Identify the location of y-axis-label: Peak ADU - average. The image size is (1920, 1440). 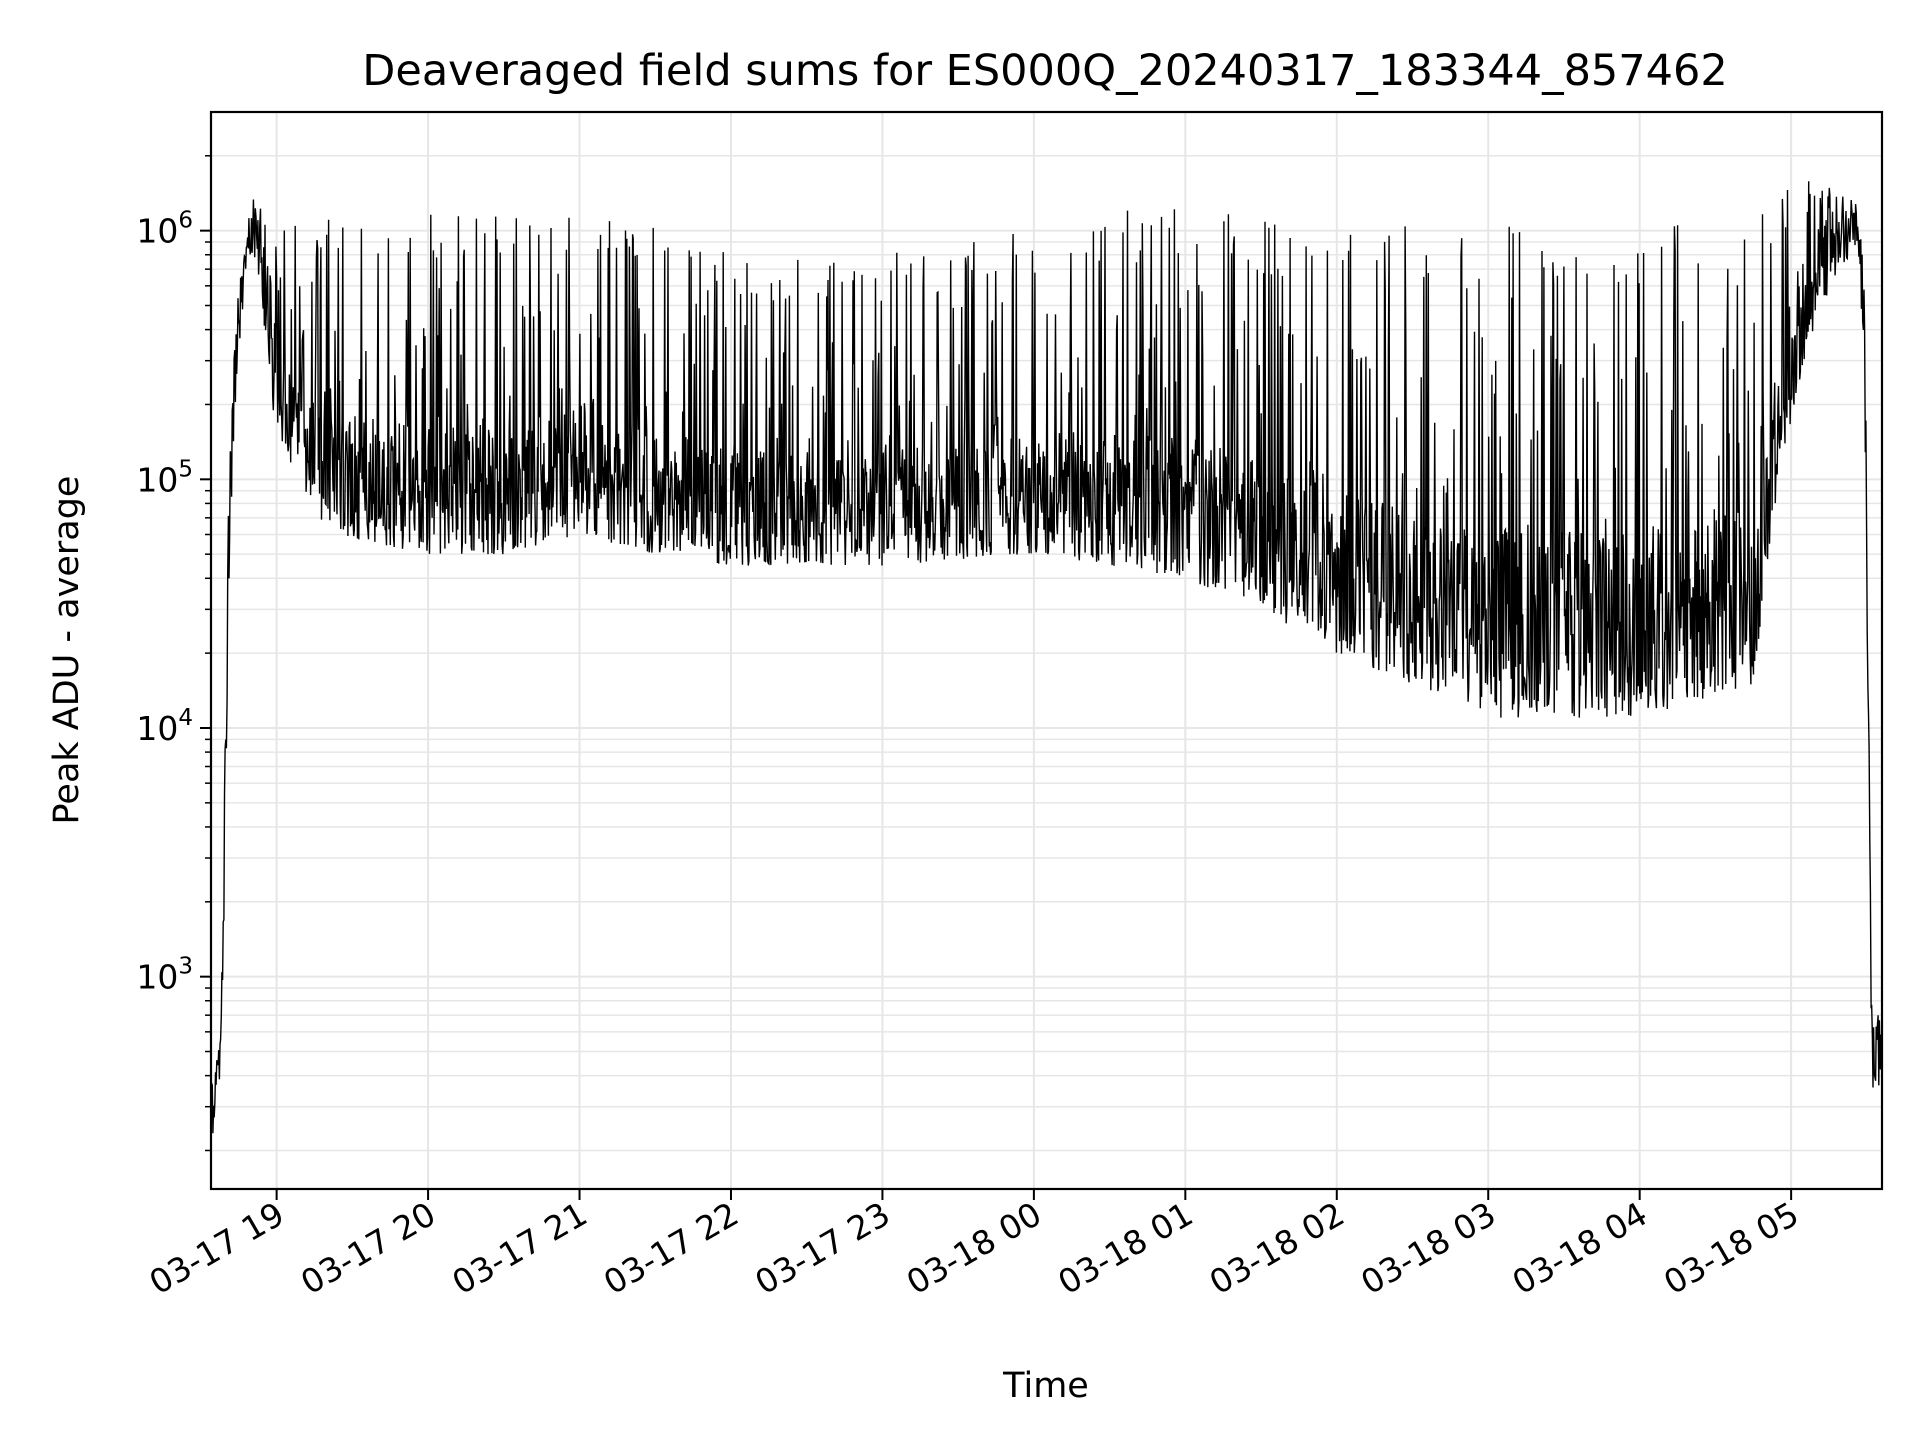
(67, 650).